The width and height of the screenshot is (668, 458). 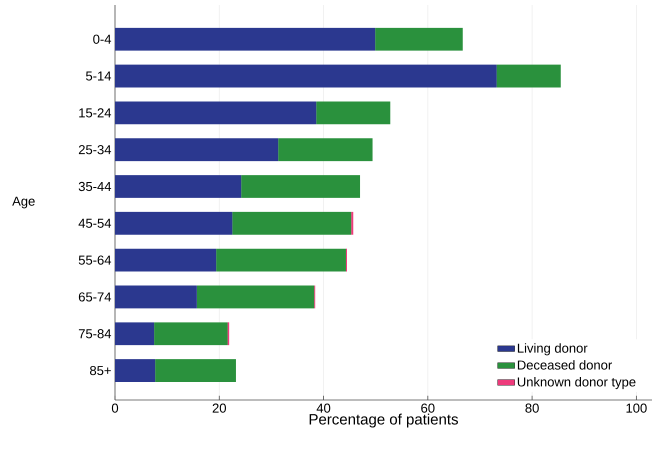 I want to click on y-tick-label: 45-54, so click(x=95, y=223).